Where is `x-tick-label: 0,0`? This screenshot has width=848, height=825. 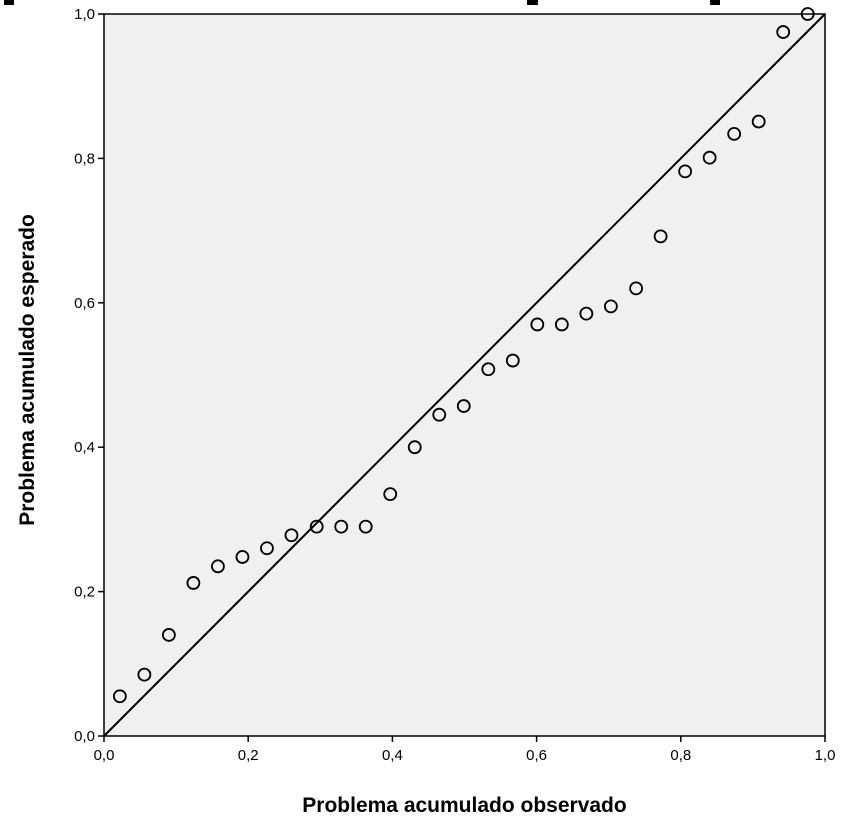 x-tick-label: 0,0 is located at coordinates (104, 755).